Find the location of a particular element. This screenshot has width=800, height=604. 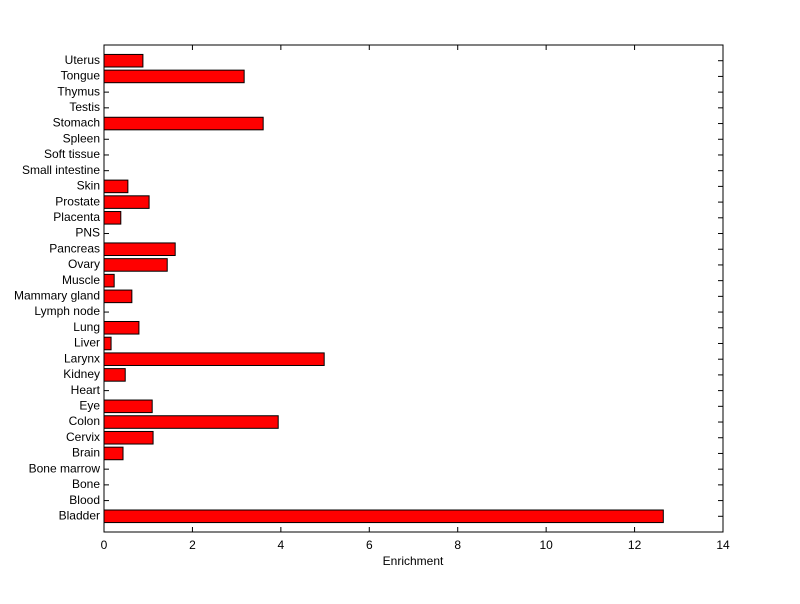

x-tick-label: 10 is located at coordinates (546, 545).